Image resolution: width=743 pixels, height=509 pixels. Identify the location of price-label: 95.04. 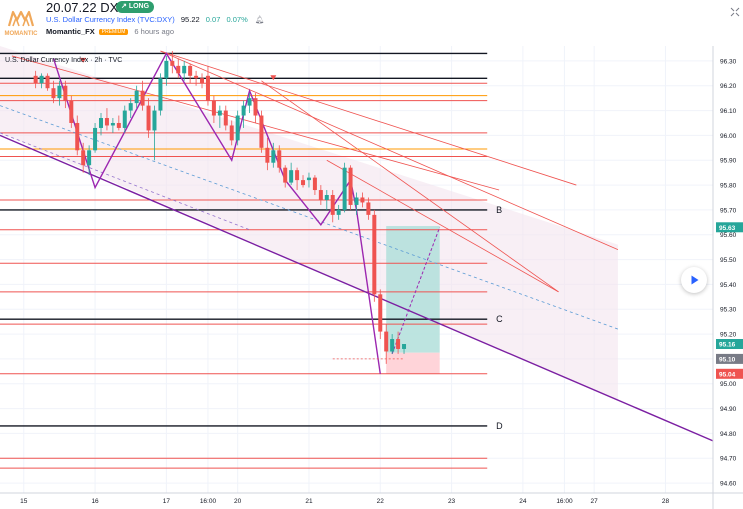
(727, 374).